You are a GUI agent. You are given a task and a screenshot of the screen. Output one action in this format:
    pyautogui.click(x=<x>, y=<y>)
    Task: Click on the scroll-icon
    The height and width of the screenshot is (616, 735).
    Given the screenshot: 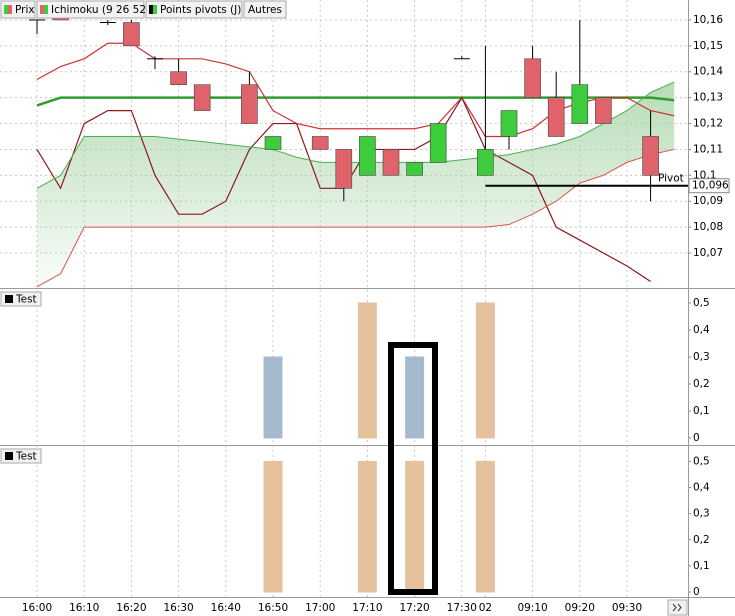 What is the action you would take?
    pyautogui.click(x=677, y=607)
    